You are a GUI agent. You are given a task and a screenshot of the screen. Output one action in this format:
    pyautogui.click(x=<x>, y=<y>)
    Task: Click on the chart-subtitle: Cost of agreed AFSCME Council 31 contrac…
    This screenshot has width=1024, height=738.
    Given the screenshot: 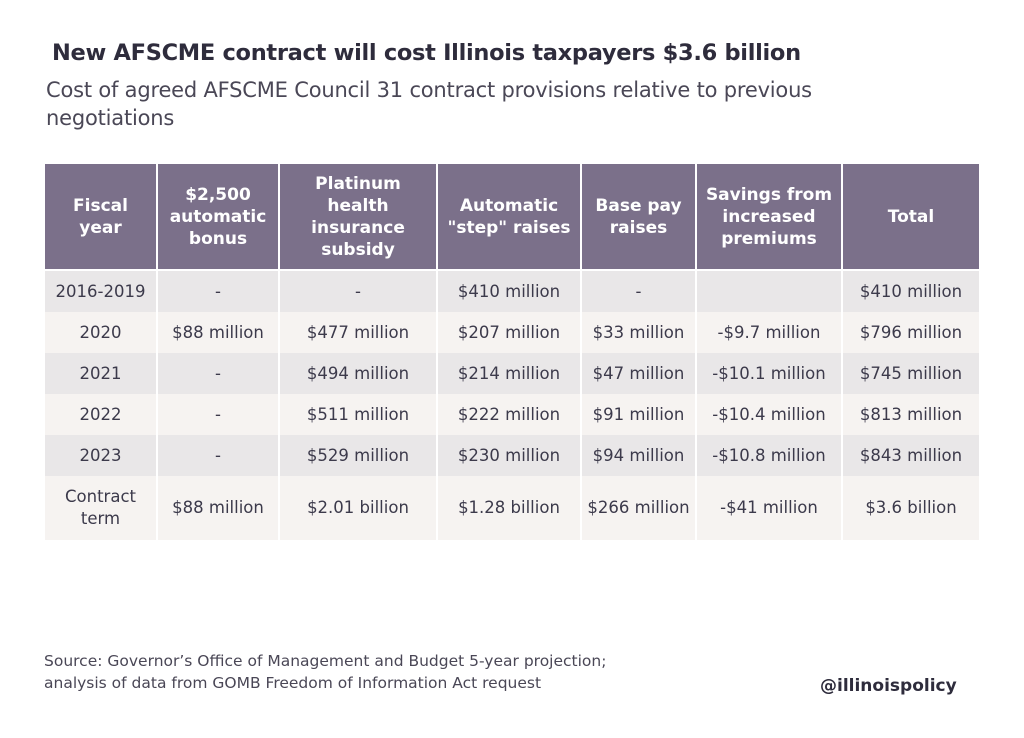 What is the action you would take?
    pyautogui.click(x=429, y=104)
    